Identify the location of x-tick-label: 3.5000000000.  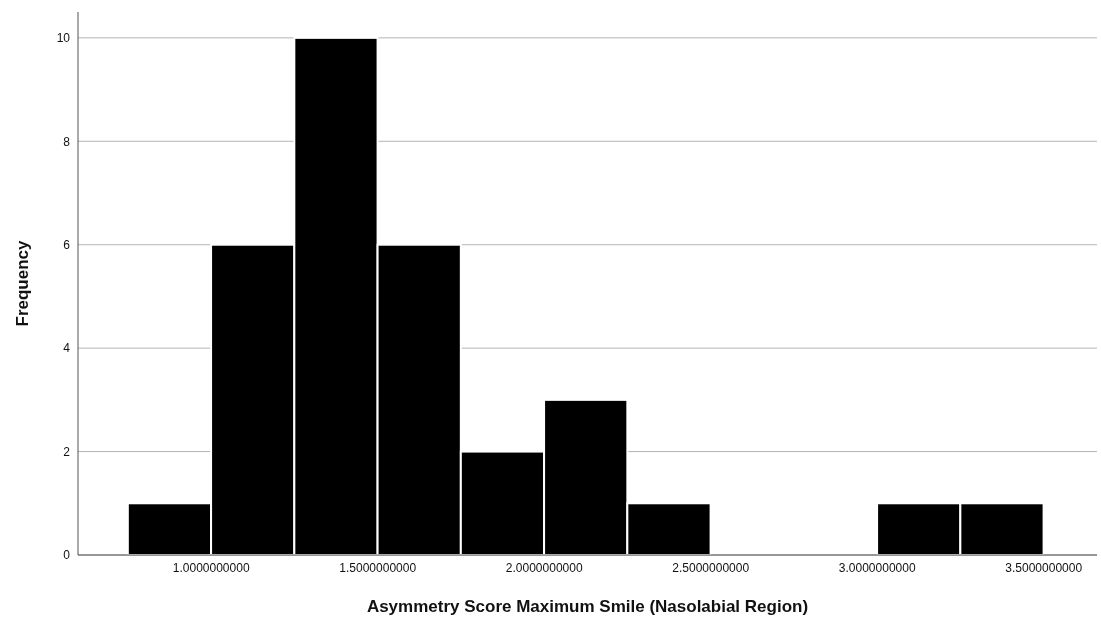
(1044, 567).